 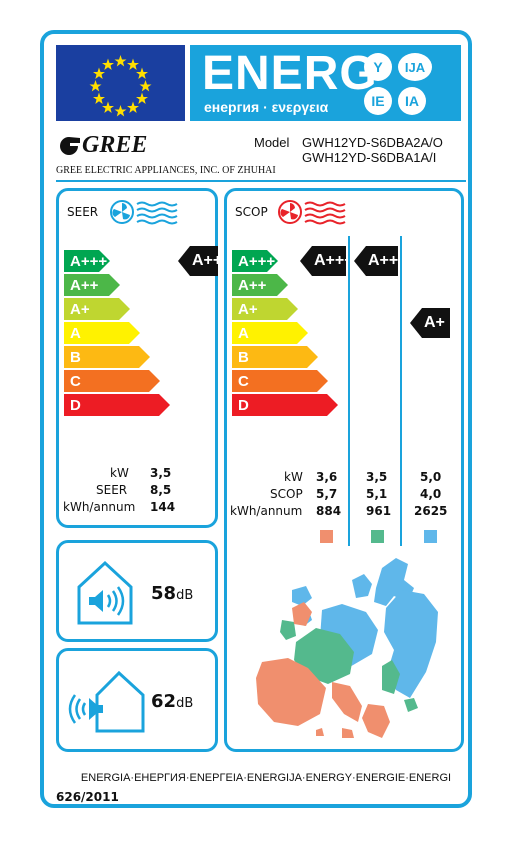 I want to click on scop-scale-arrow-1: A++, so click(x=260, y=285).